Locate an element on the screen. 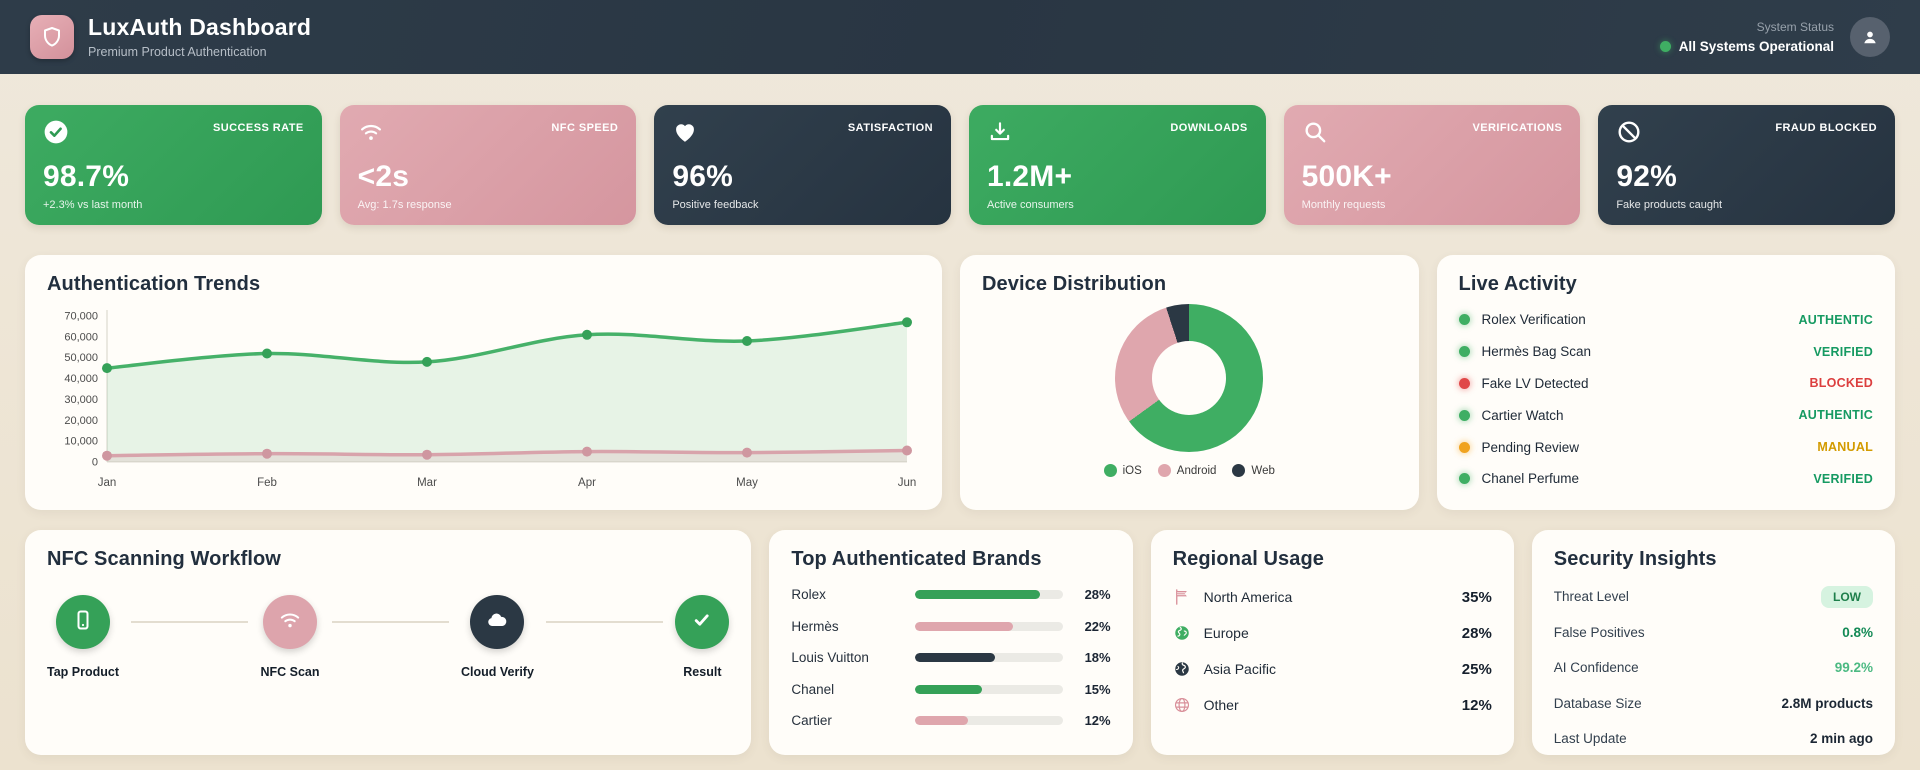 The height and width of the screenshot is (770, 1920). brand-pct: 28% is located at coordinates (1097, 595).